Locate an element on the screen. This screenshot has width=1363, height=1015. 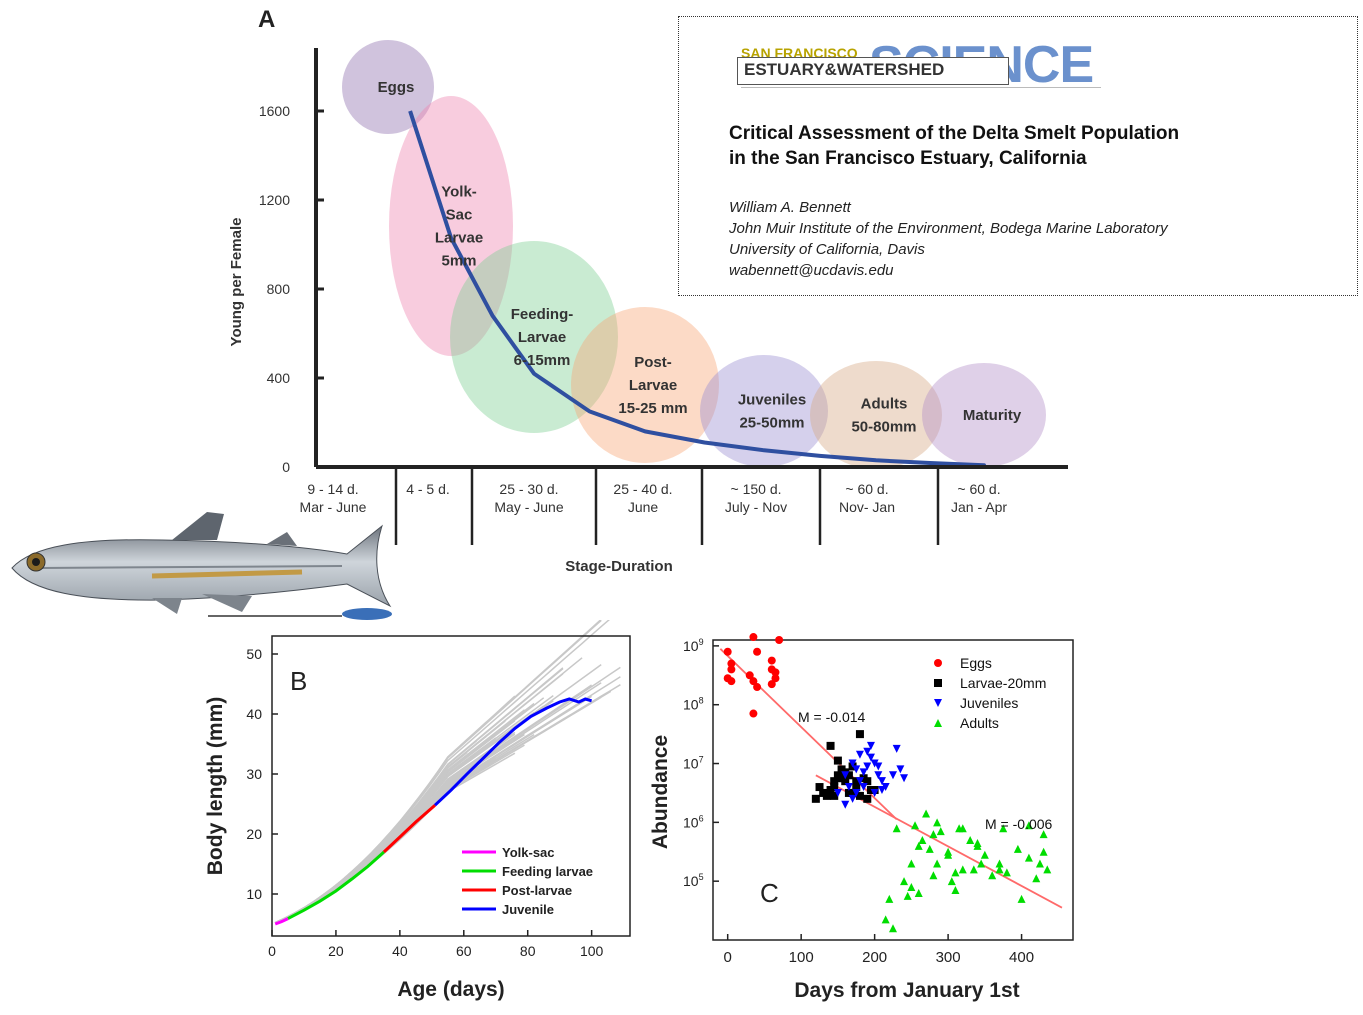
x-tick-label: 20 is located at coordinates (336, 951).